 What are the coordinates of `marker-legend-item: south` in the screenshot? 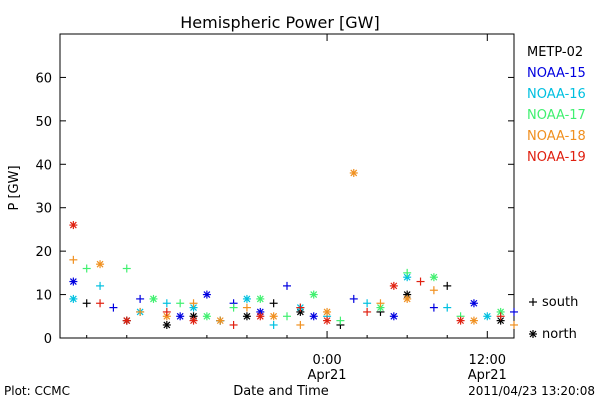 It's located at (553, 302).